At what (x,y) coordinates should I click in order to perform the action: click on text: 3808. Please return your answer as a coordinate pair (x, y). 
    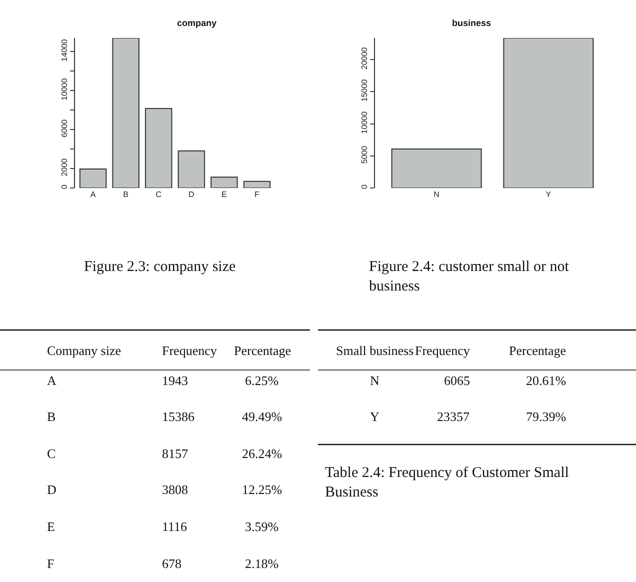
    Looking at the image, I should click on (175, 489).